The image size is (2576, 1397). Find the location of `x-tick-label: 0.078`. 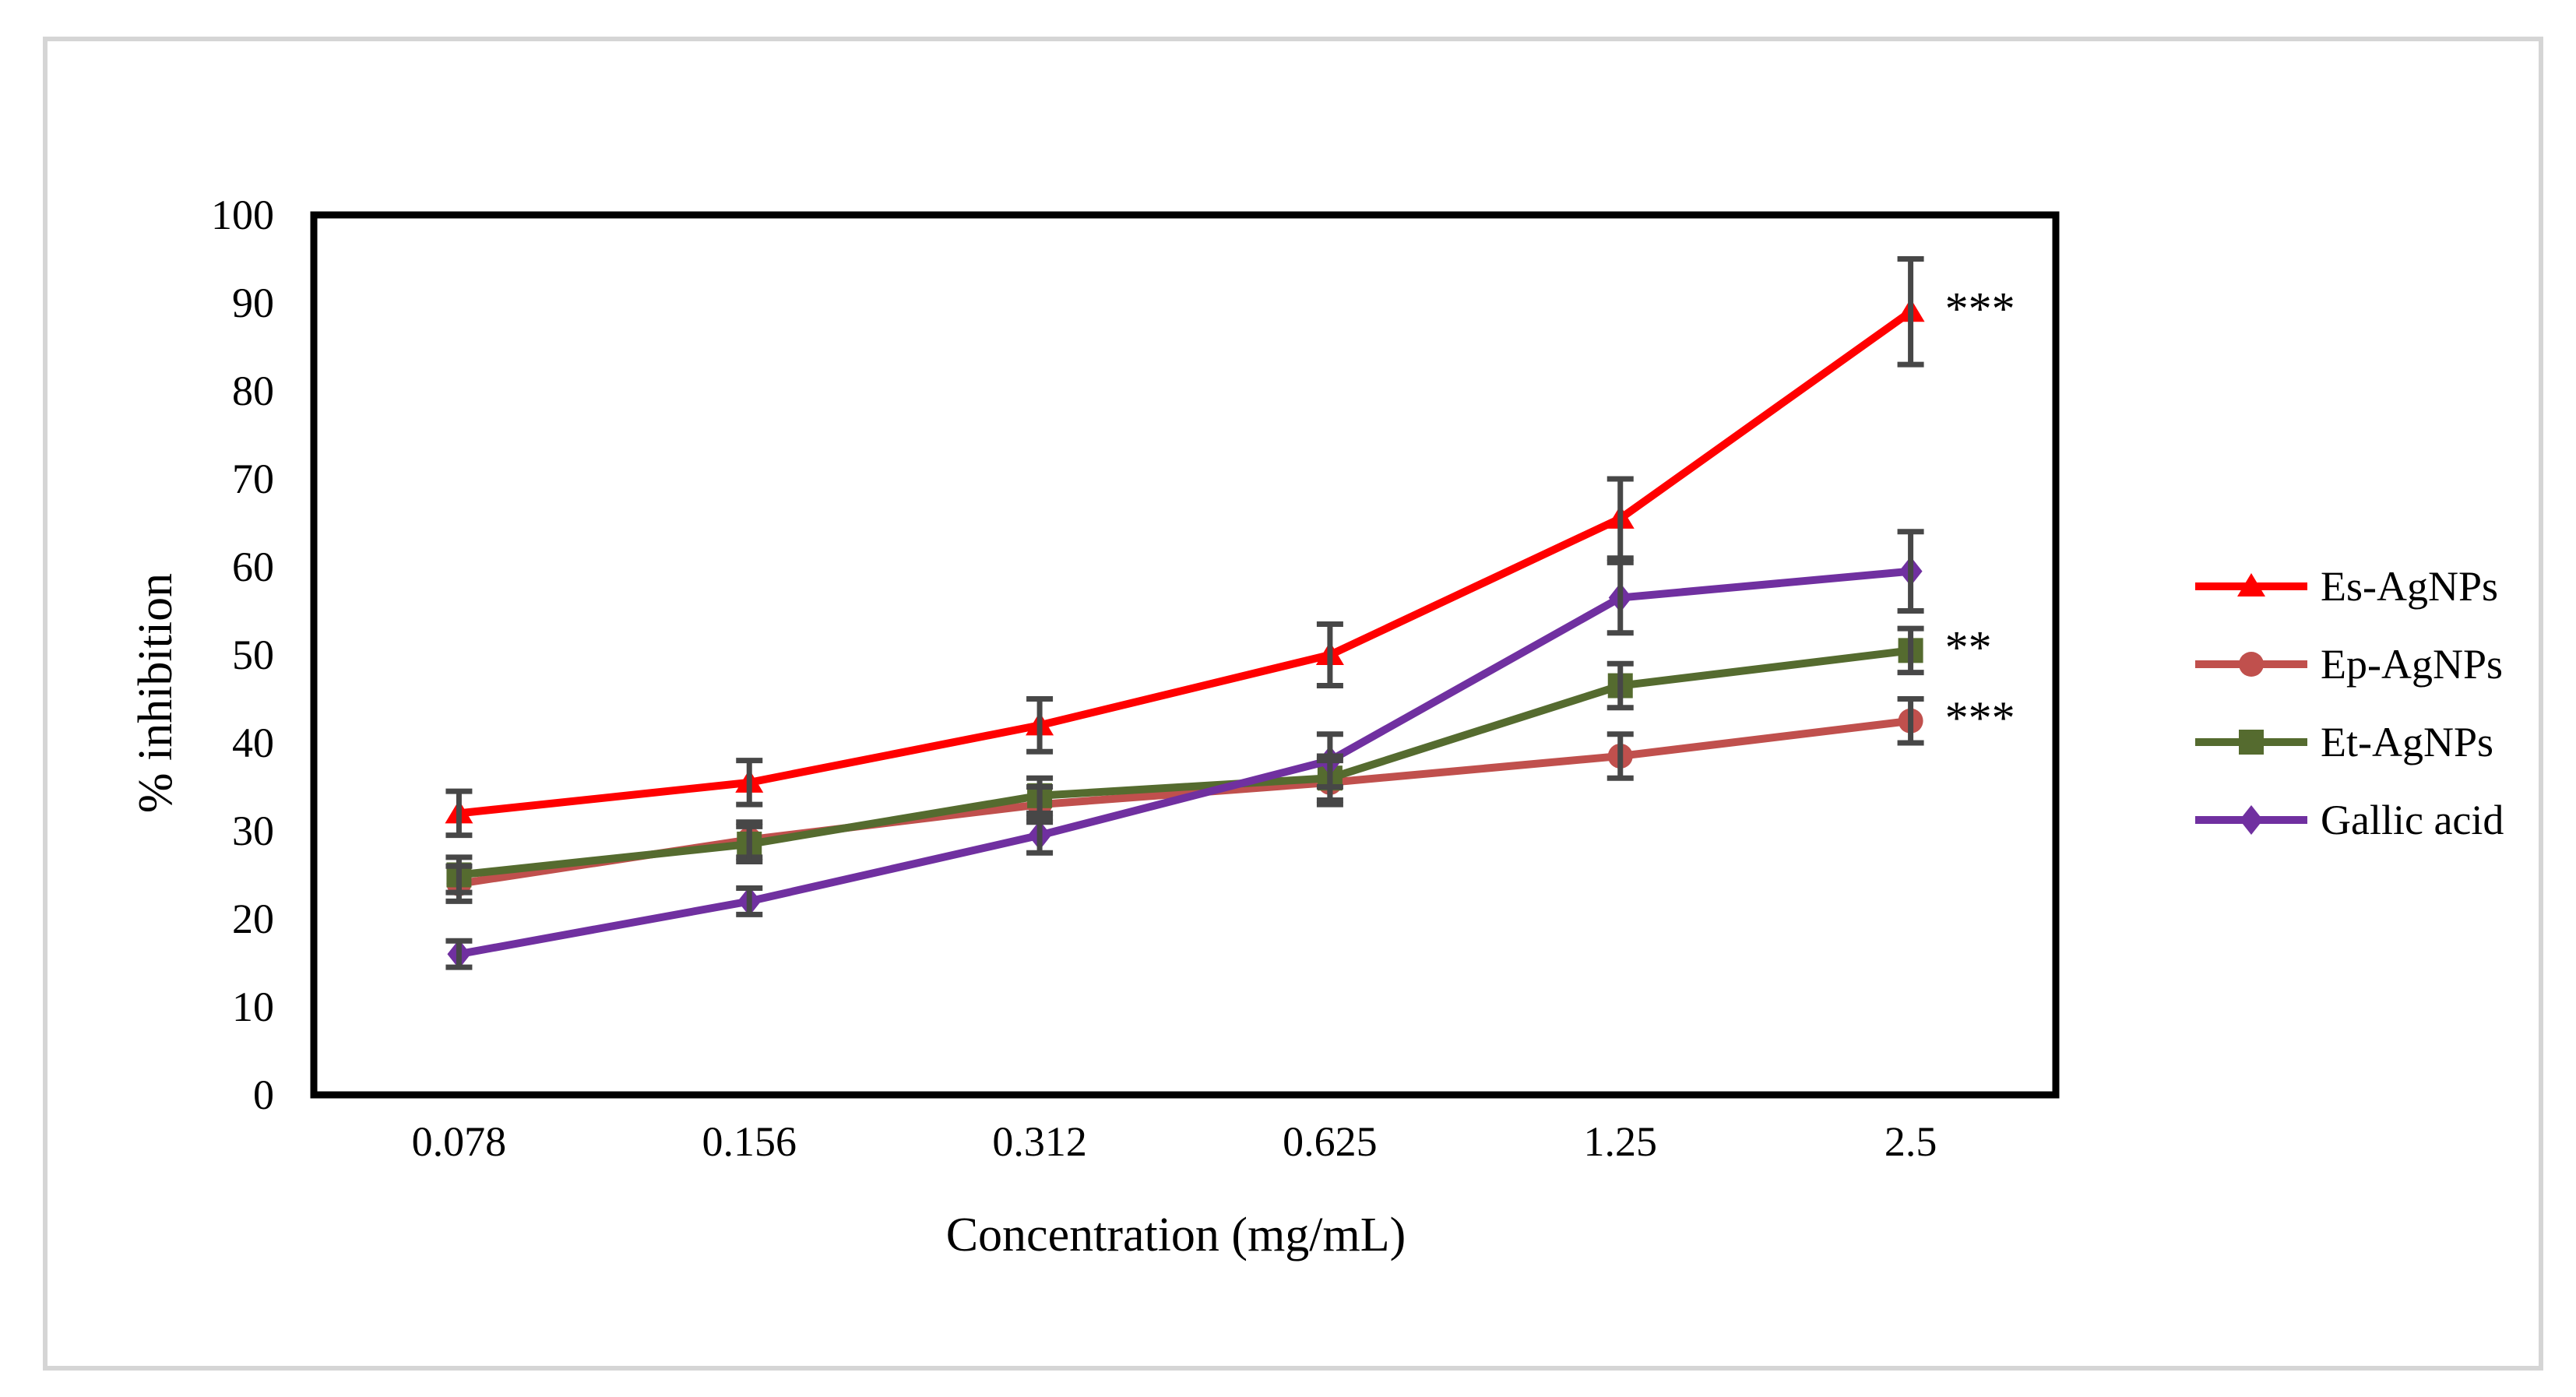

x-tick-label: 0.078 is located at coordinates (459, 1141).